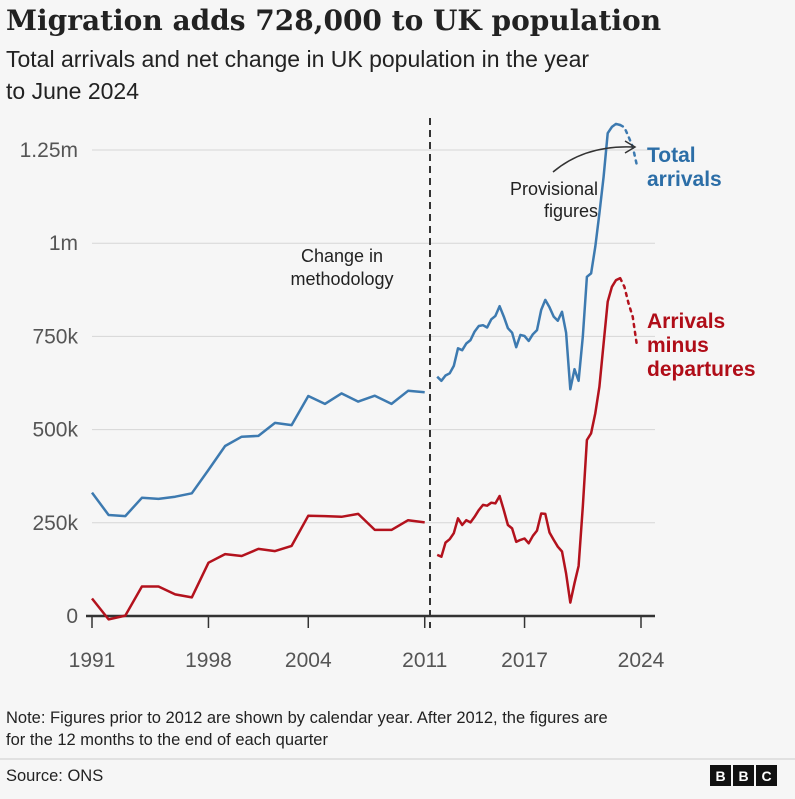 The image size is (795, 799). What do you see at coordinates (593, 159) in the screenshot?
I see `provisional-arrow` at bounding box center [593, 159].